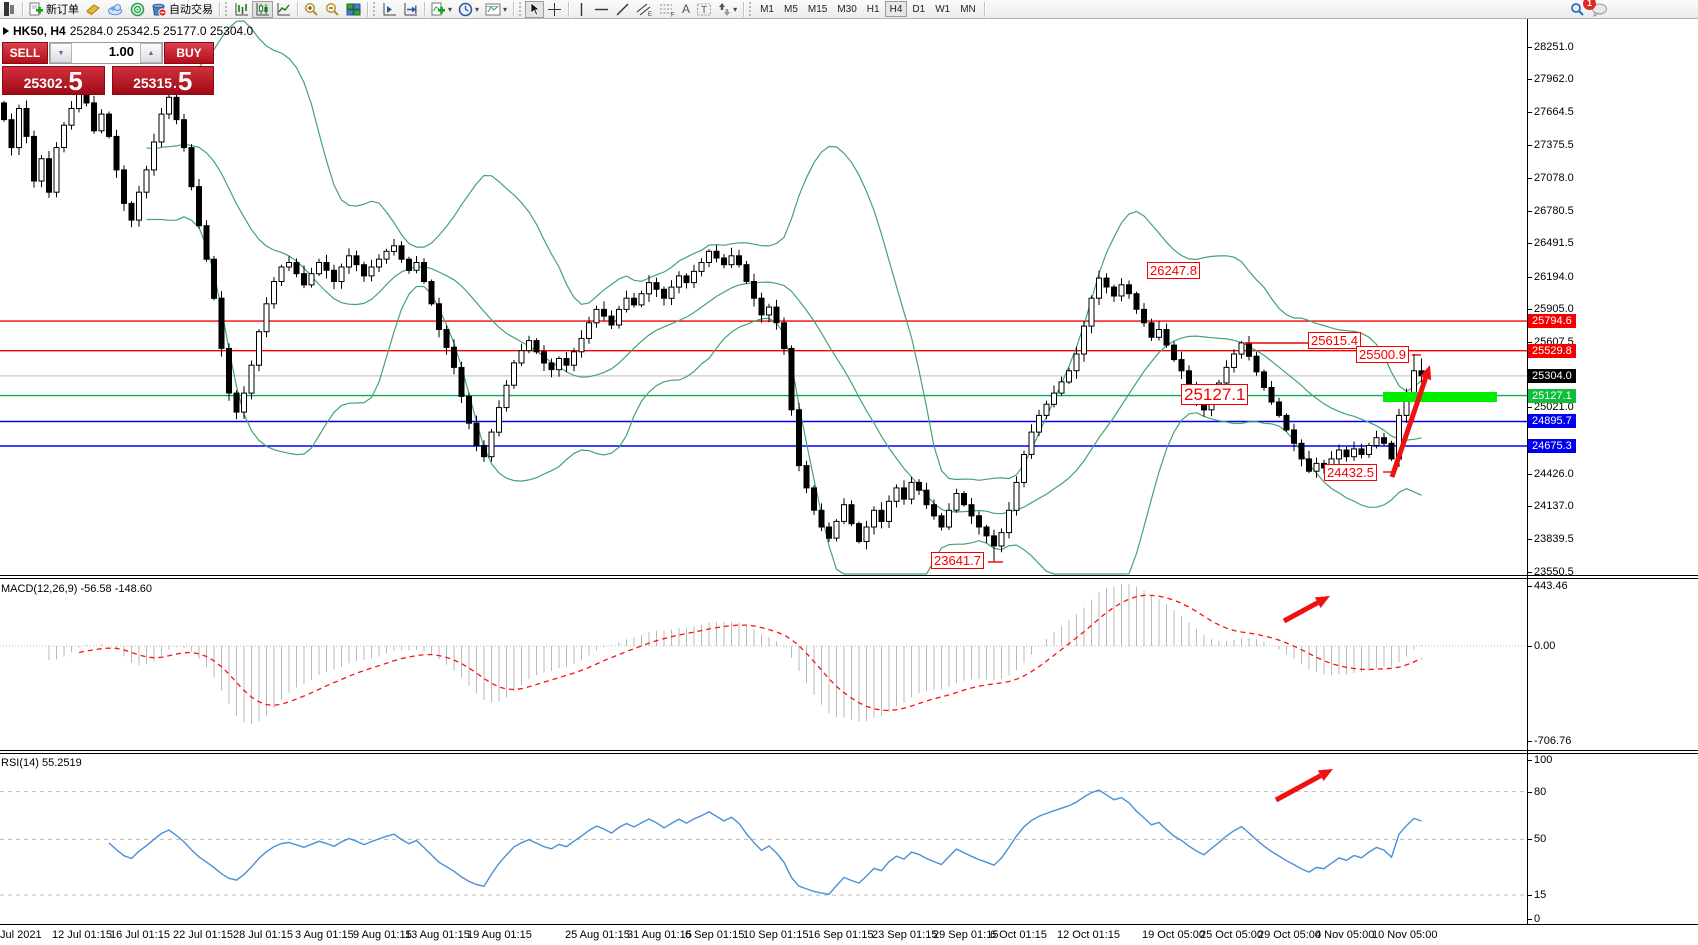  I want to click on sell-button: SELL, so click(25, 53).